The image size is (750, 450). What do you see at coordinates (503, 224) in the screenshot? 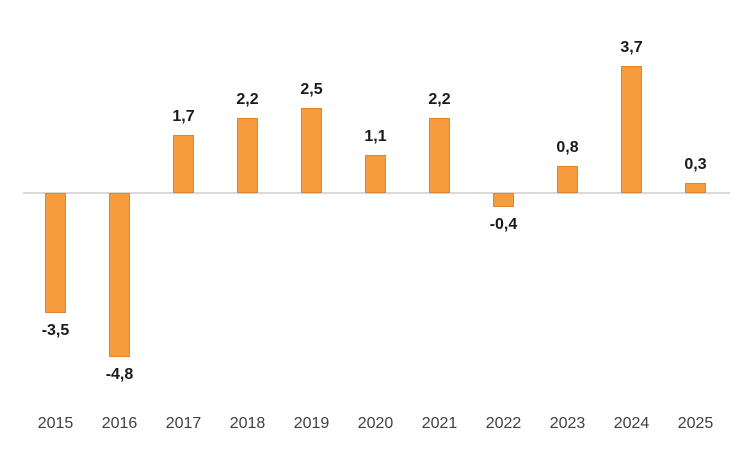
I see `data-label-2022: -0,4` at bounding box center [503, 224].